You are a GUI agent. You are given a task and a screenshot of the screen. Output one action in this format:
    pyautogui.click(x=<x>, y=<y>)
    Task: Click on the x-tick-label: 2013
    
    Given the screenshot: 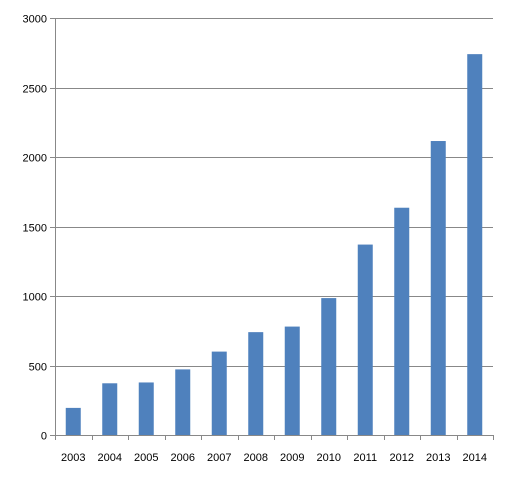 What is the action you would take?
    pyautogui.click(x=438, y=458)
    